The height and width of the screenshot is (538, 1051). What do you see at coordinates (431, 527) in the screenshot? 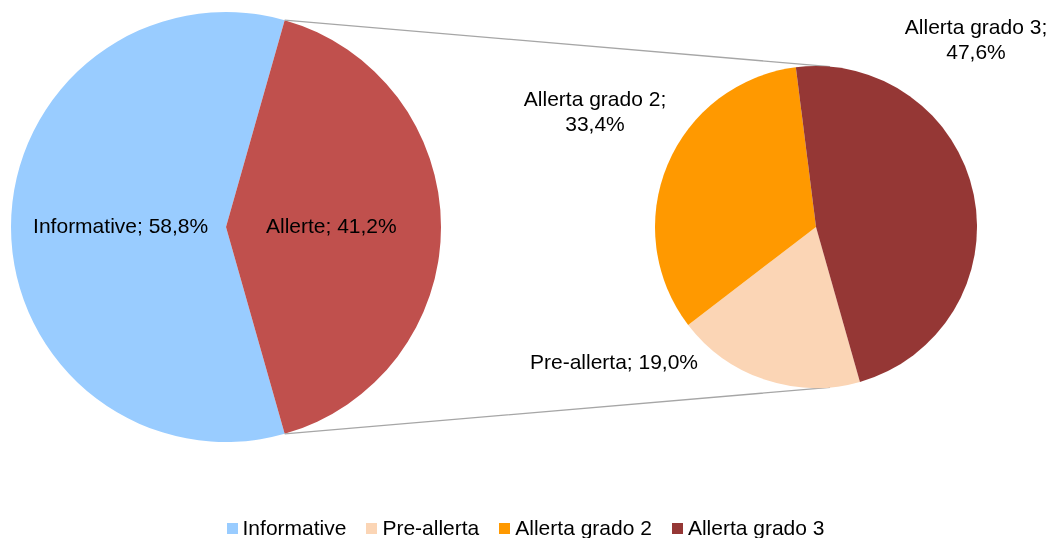
I see `legend-label: Pre-allerta` at bounding box center [431, 527].